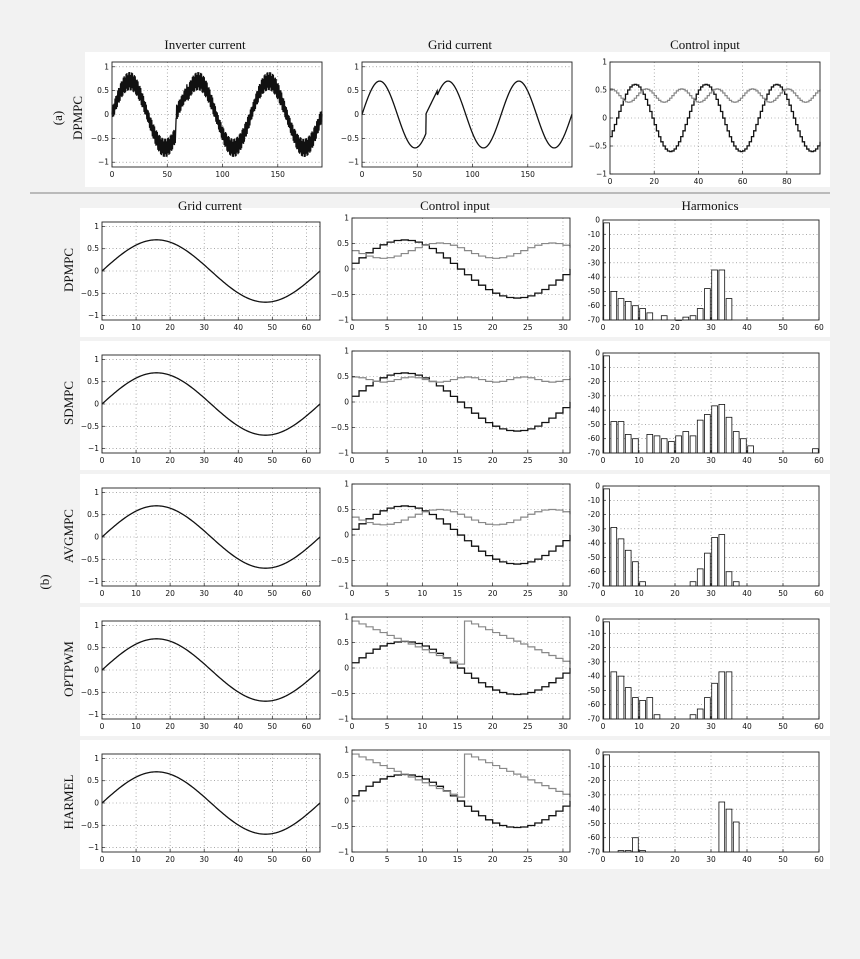 The height and width of the screenshot is (959, 860). Describe the element at coordinates (451, 805) in the screenshot. I see `chart-b-harmel-control: 0 5 10 15 20 25 30 1 0.5 0 −0.5 −1` at that location.